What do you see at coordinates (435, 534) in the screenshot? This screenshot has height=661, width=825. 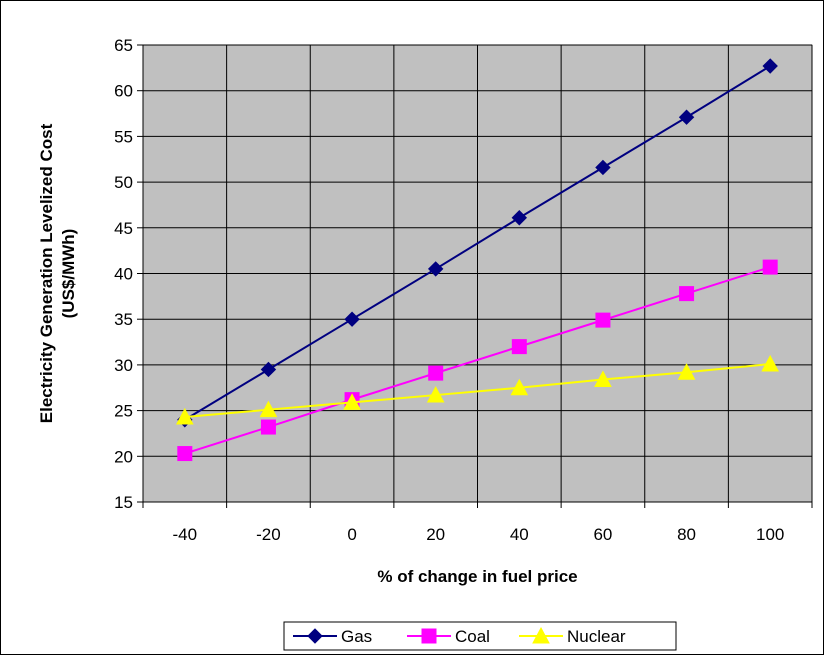 I see `x-tick-label: 20` at bounding box center [435, 534].